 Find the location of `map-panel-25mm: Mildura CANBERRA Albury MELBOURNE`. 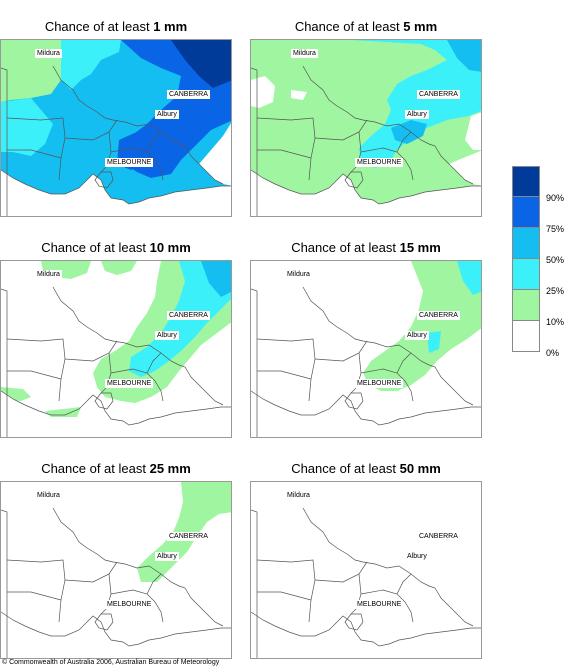

map-panel-25mm: Mildura CANBERRA Albury MELBOURNE is located at coordinates (116, 570).